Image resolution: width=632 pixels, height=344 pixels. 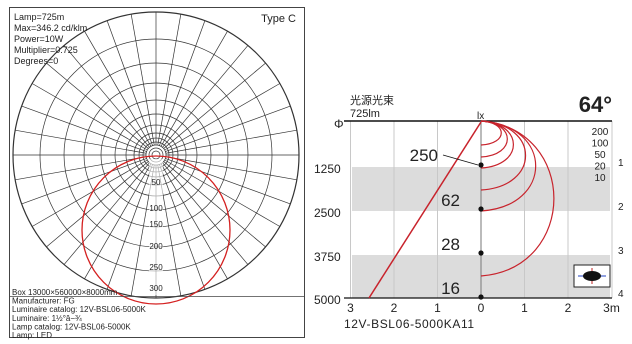 What do you see at coordinates (327, 169) in the screenshot?
I see `distance-label: 1250` at bounding box center [327, 169].